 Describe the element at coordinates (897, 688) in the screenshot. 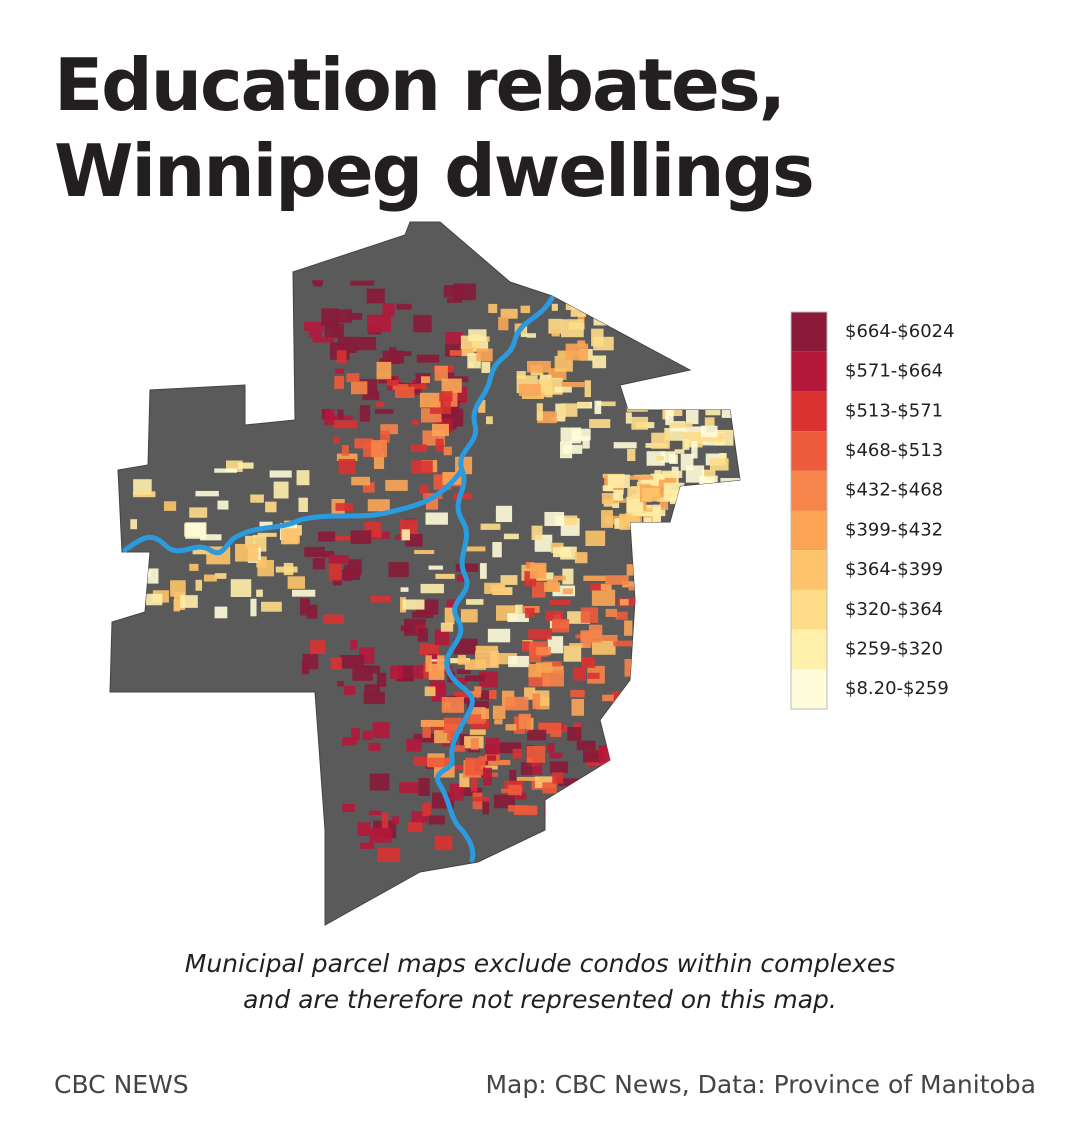

I see `legend-label: $8.20-$259` at that location.